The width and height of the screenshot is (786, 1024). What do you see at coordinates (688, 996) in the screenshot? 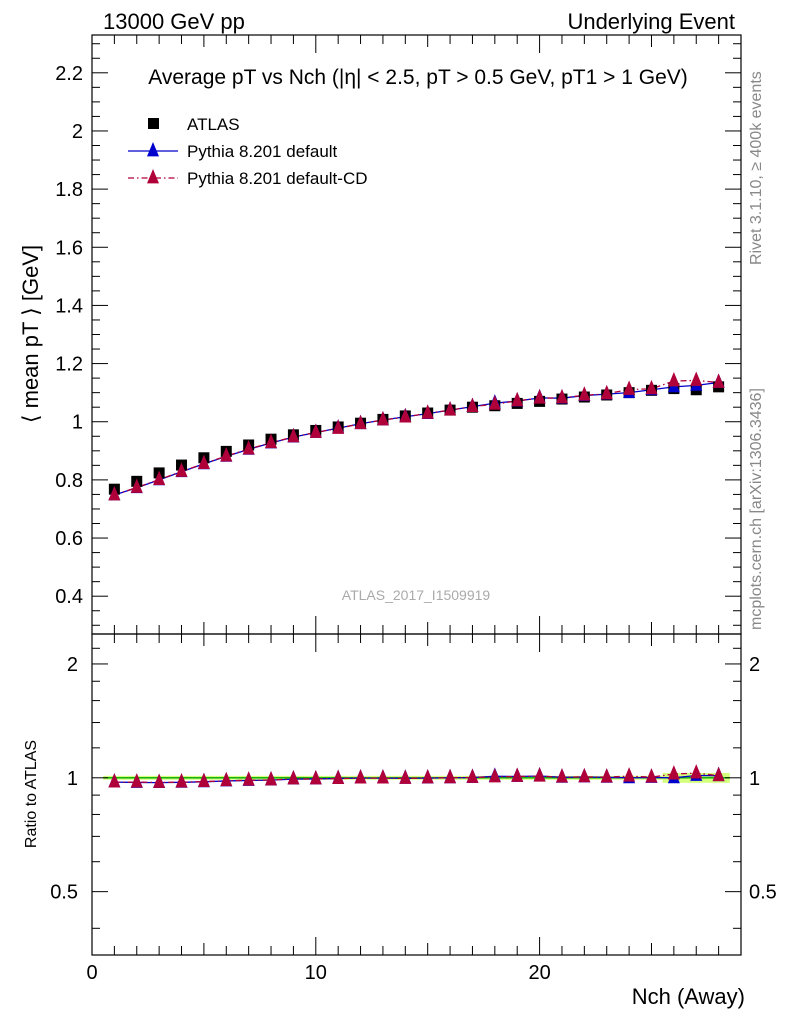
I see `x-axis-label: Nch (Away)` at bounding box center [688, 996].